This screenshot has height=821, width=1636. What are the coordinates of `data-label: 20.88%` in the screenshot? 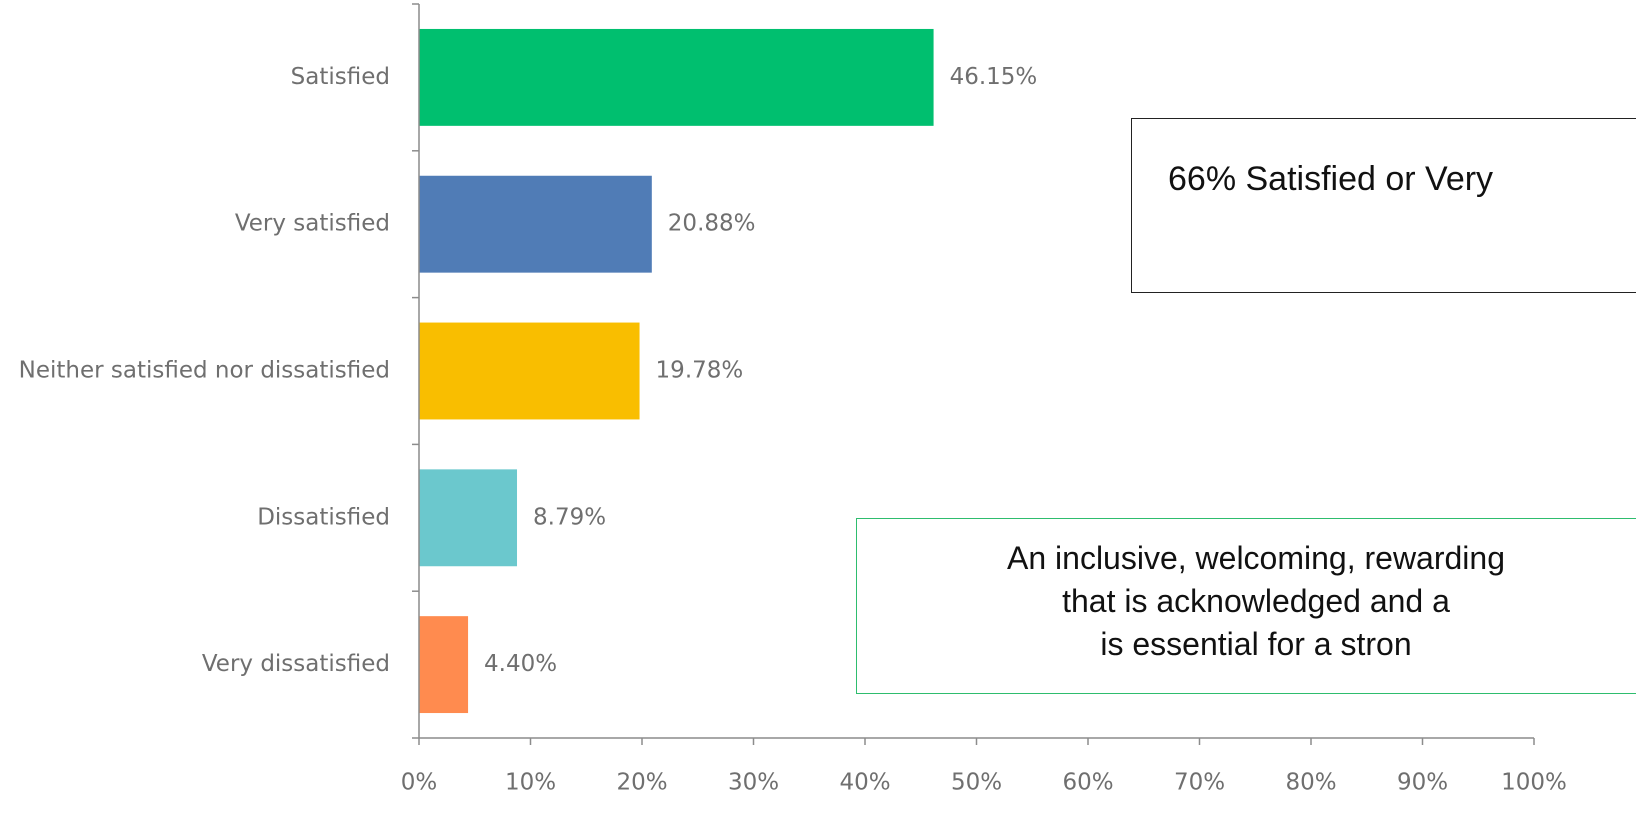 It's located at (712, 224).